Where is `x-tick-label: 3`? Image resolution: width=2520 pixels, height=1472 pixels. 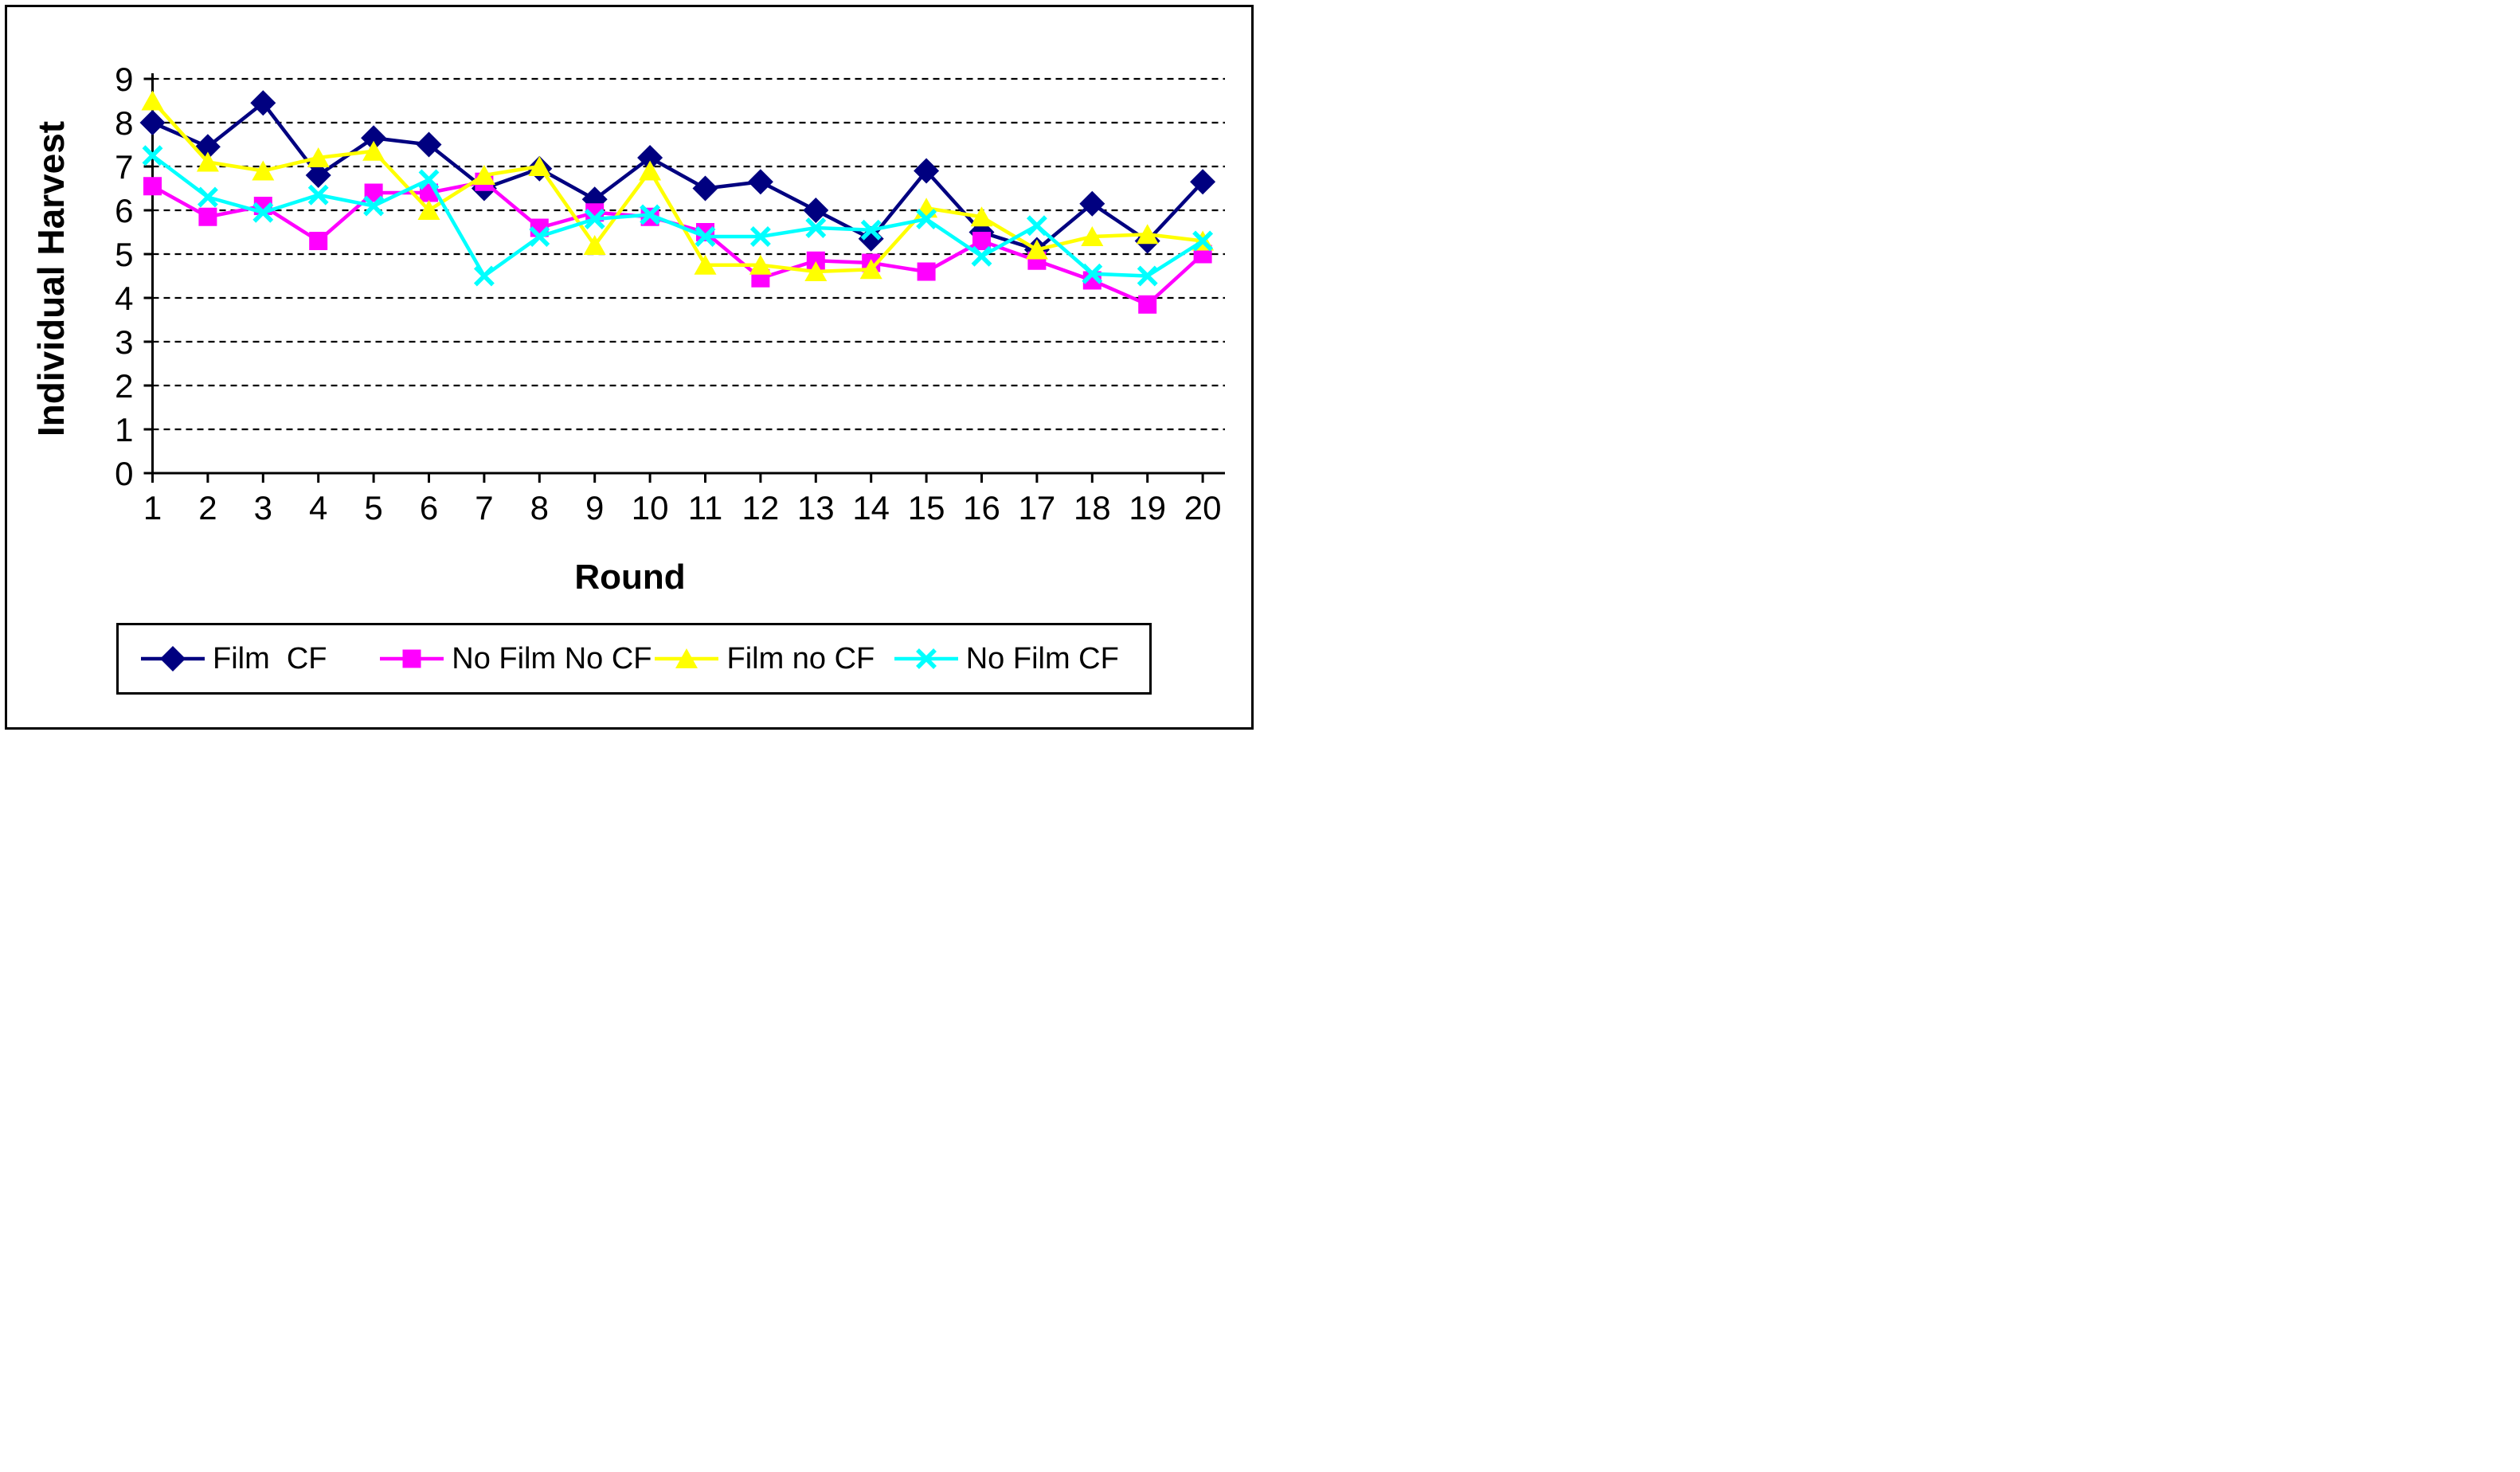 x-tick-label: 3 is located at coordinates (263, 508).